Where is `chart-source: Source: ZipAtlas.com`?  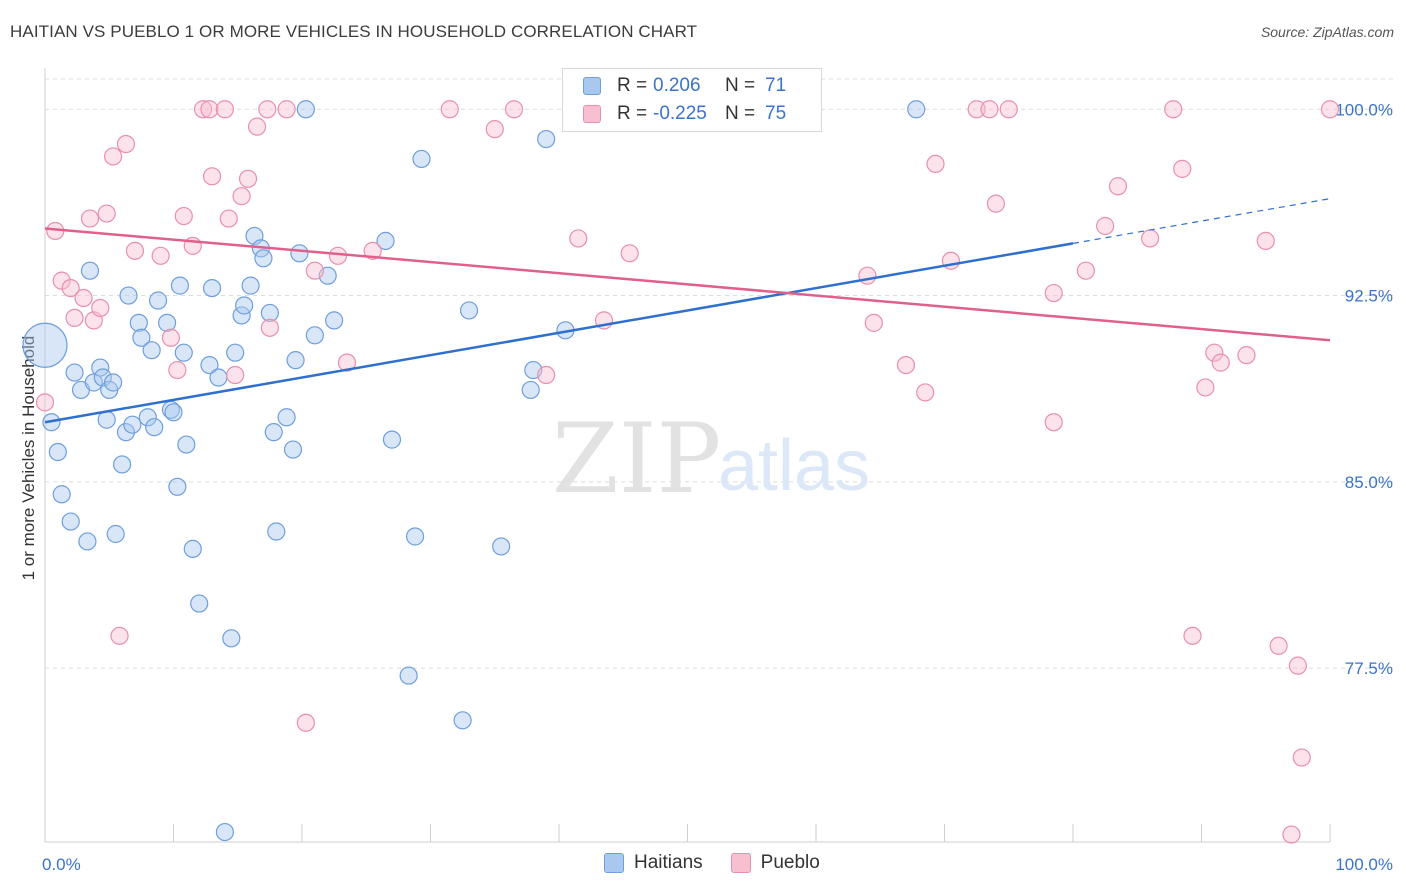
chart-source: Source: ZipAtlas.com is located at coordinates (1327, 32).